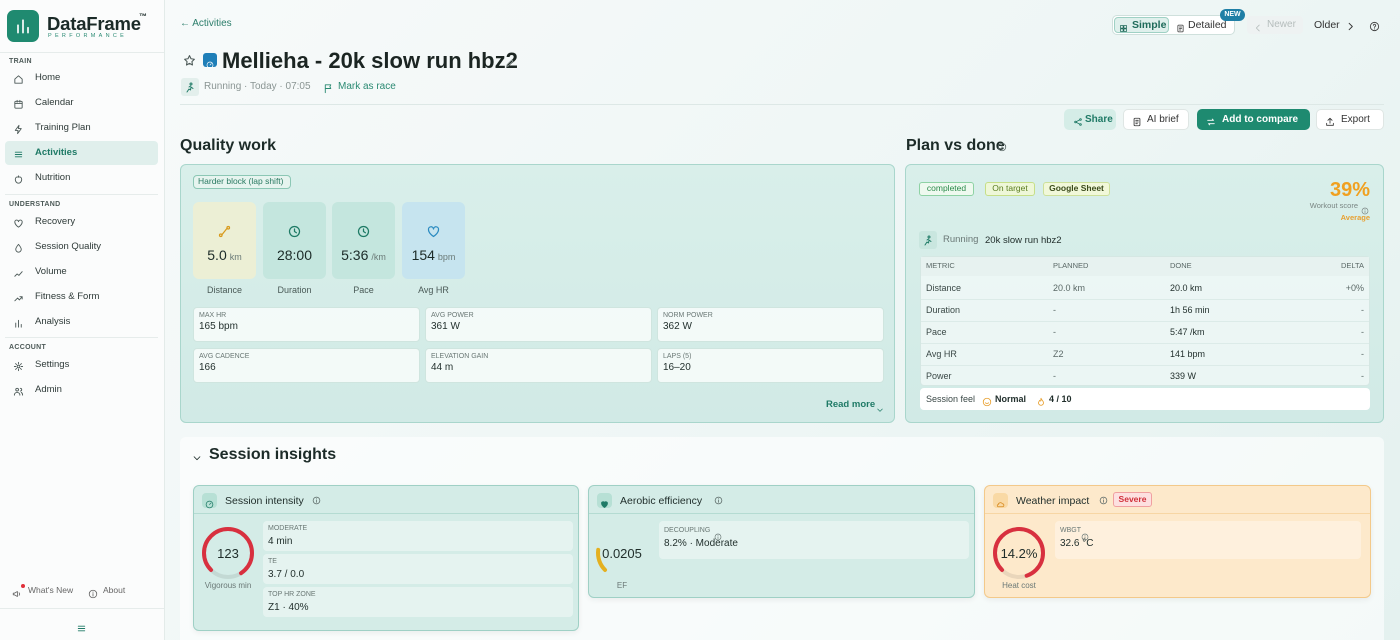 This screenshot has height=640, width=1400. I want to click on nav-label: Calendar, so click(54, 103).